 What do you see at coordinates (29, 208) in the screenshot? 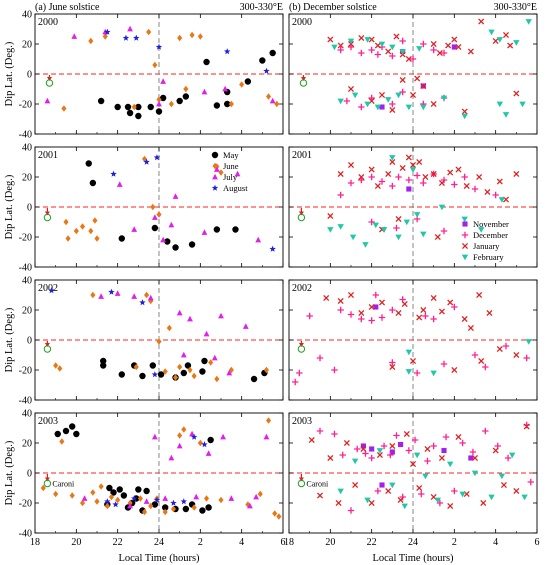
I see `y-tick-label: 0` at bounding box center [29, 208].